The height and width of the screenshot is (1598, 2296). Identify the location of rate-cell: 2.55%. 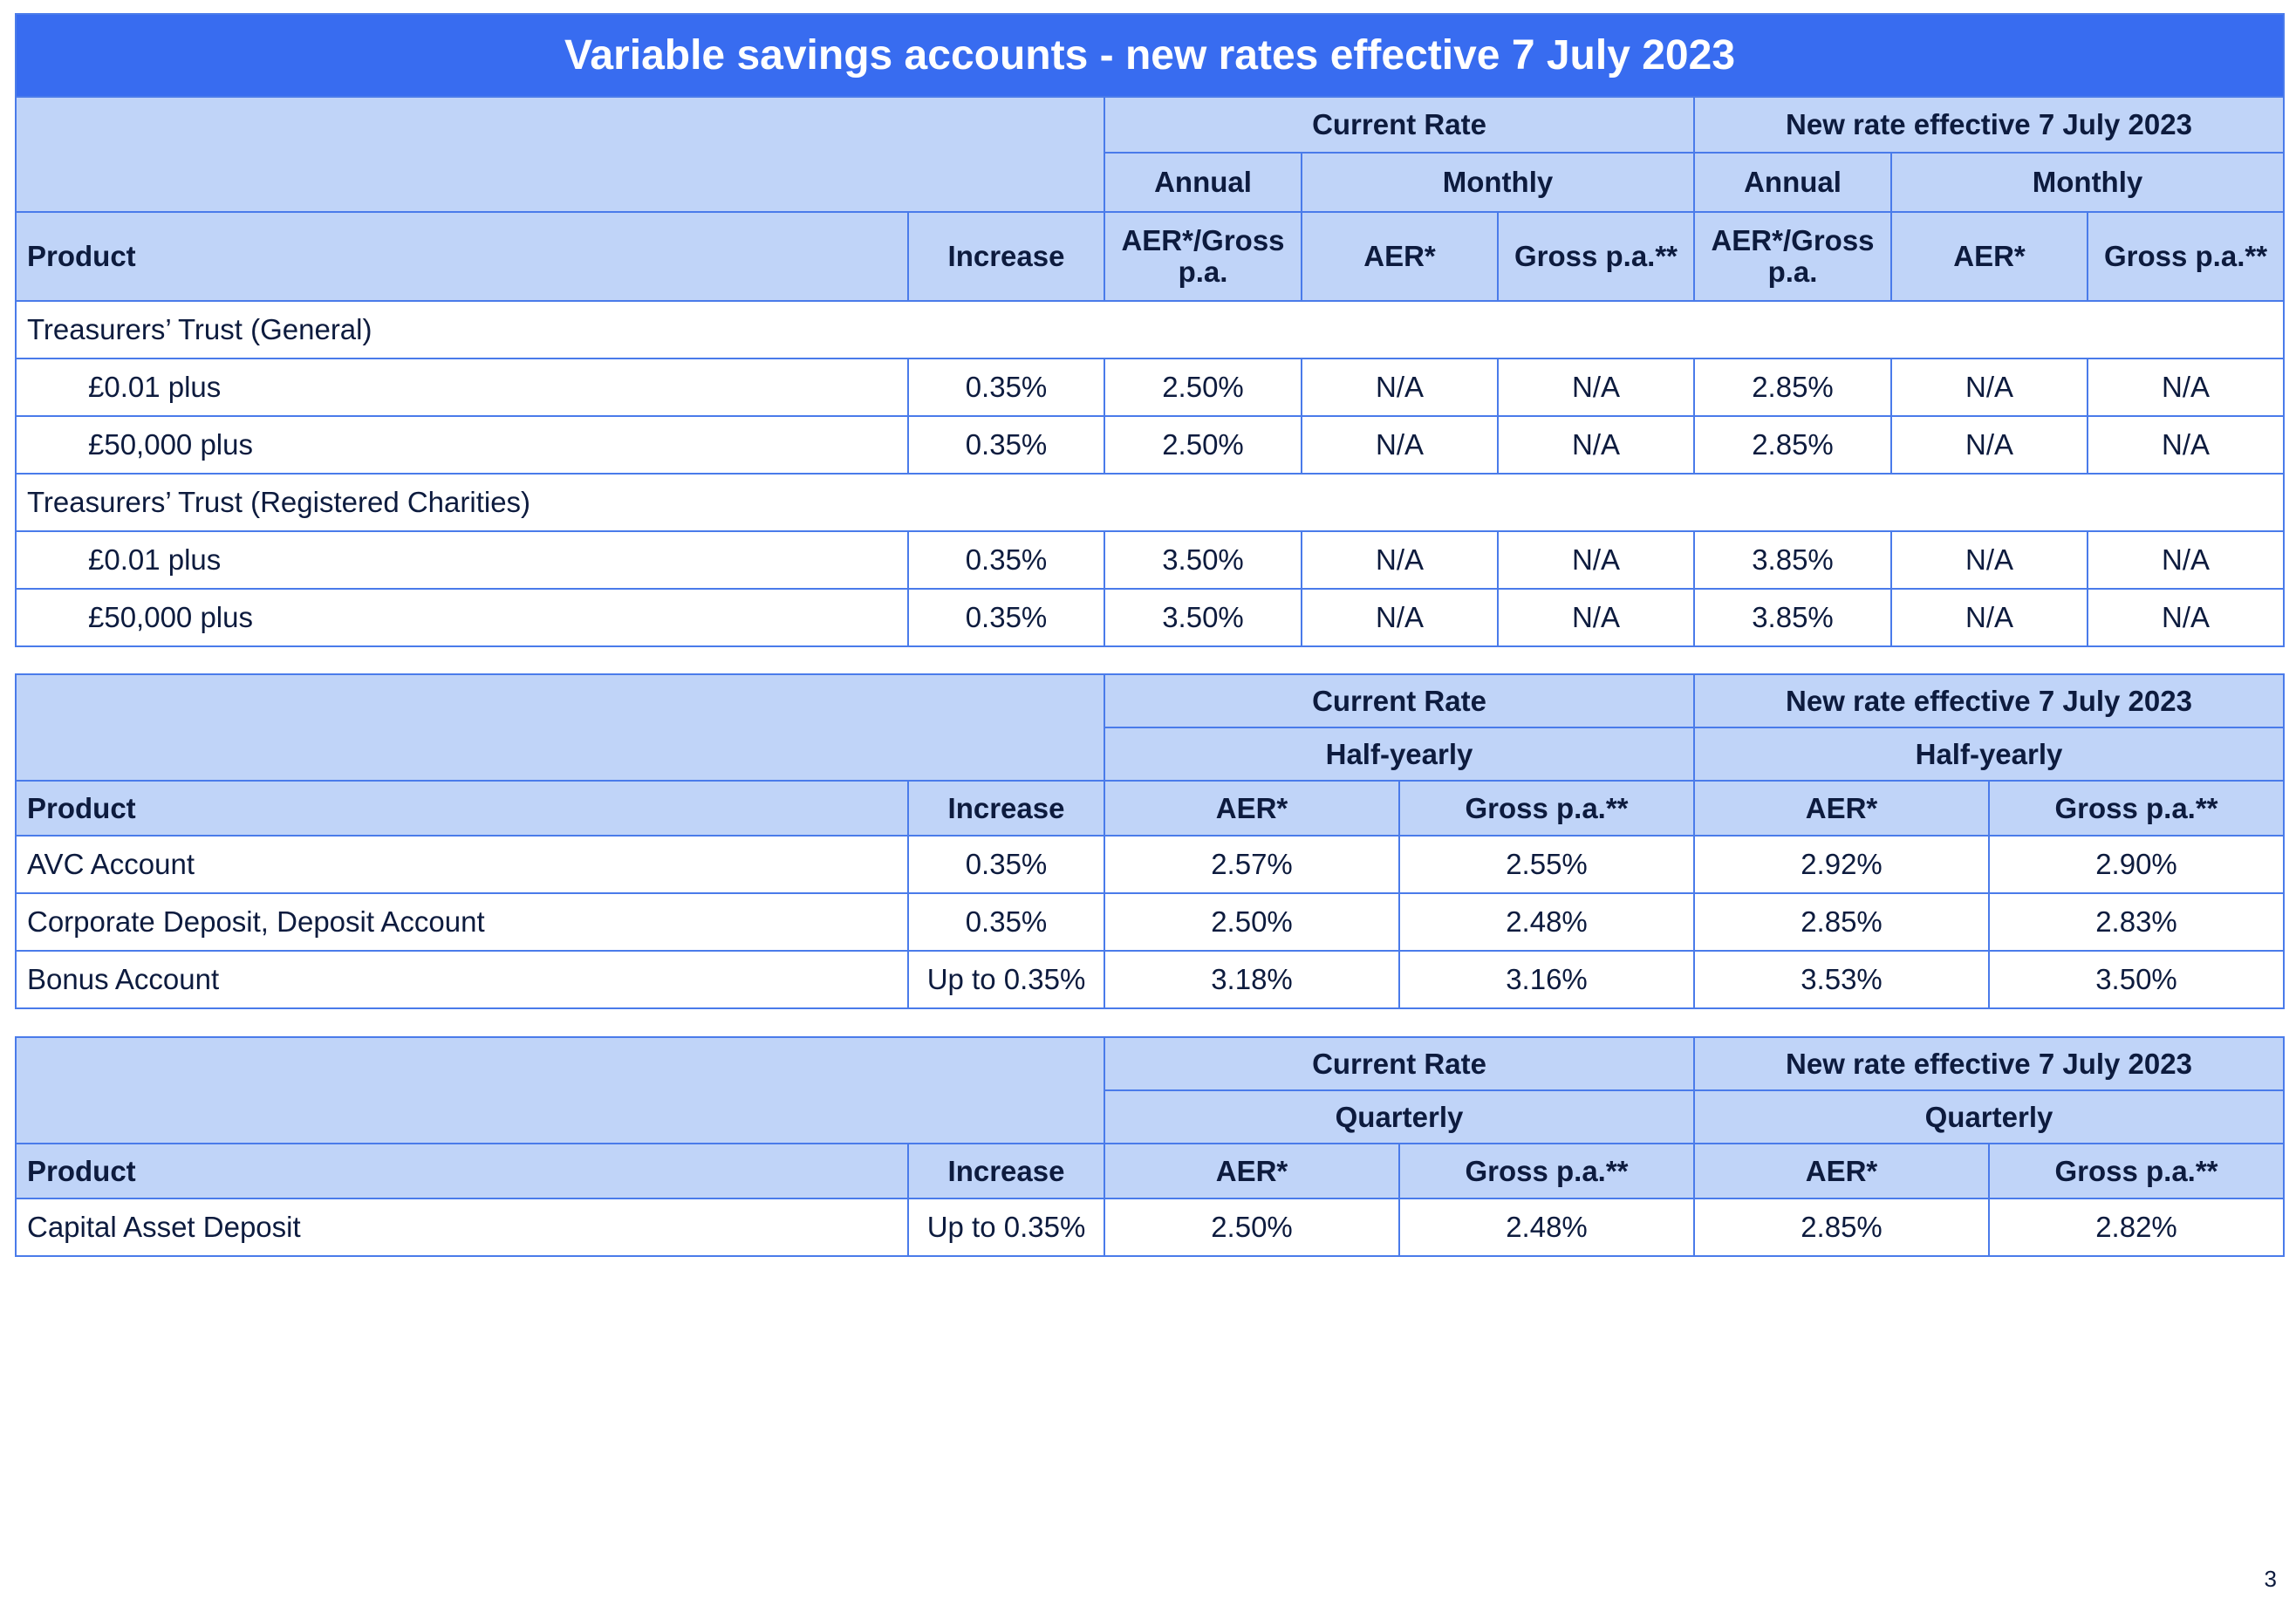
(1546, 864).